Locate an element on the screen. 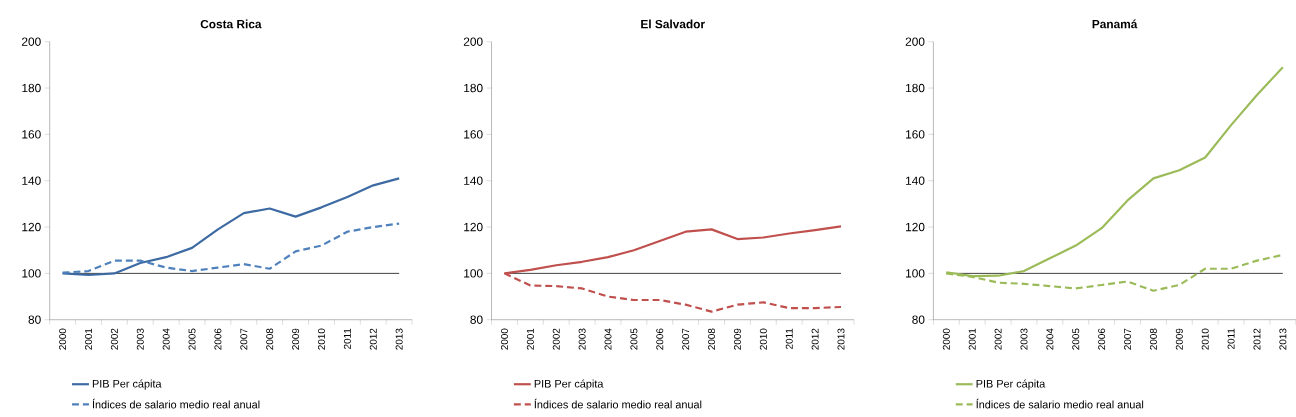 The width and height of the screenshot is (1296, 417). chart-title: Costa Rica is located at coordinates (231, 24).